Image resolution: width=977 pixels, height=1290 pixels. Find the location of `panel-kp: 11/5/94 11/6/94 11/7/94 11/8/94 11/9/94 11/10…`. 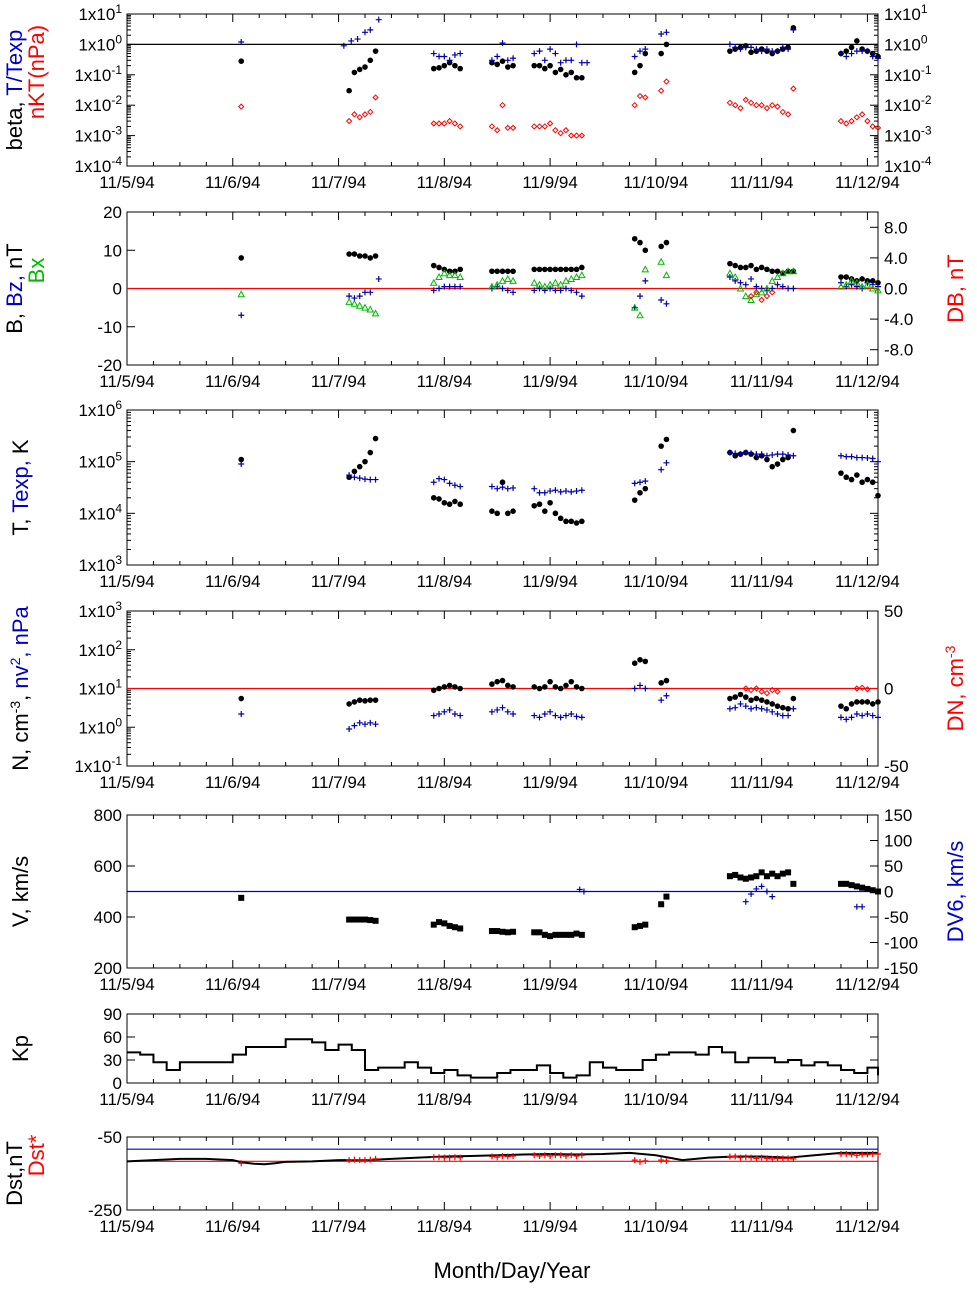

panel-kp: 11/5/94 11/6/94 11/7/94 11/8/94 11/9/94 11/10… is located at coordinates (454, 1057).